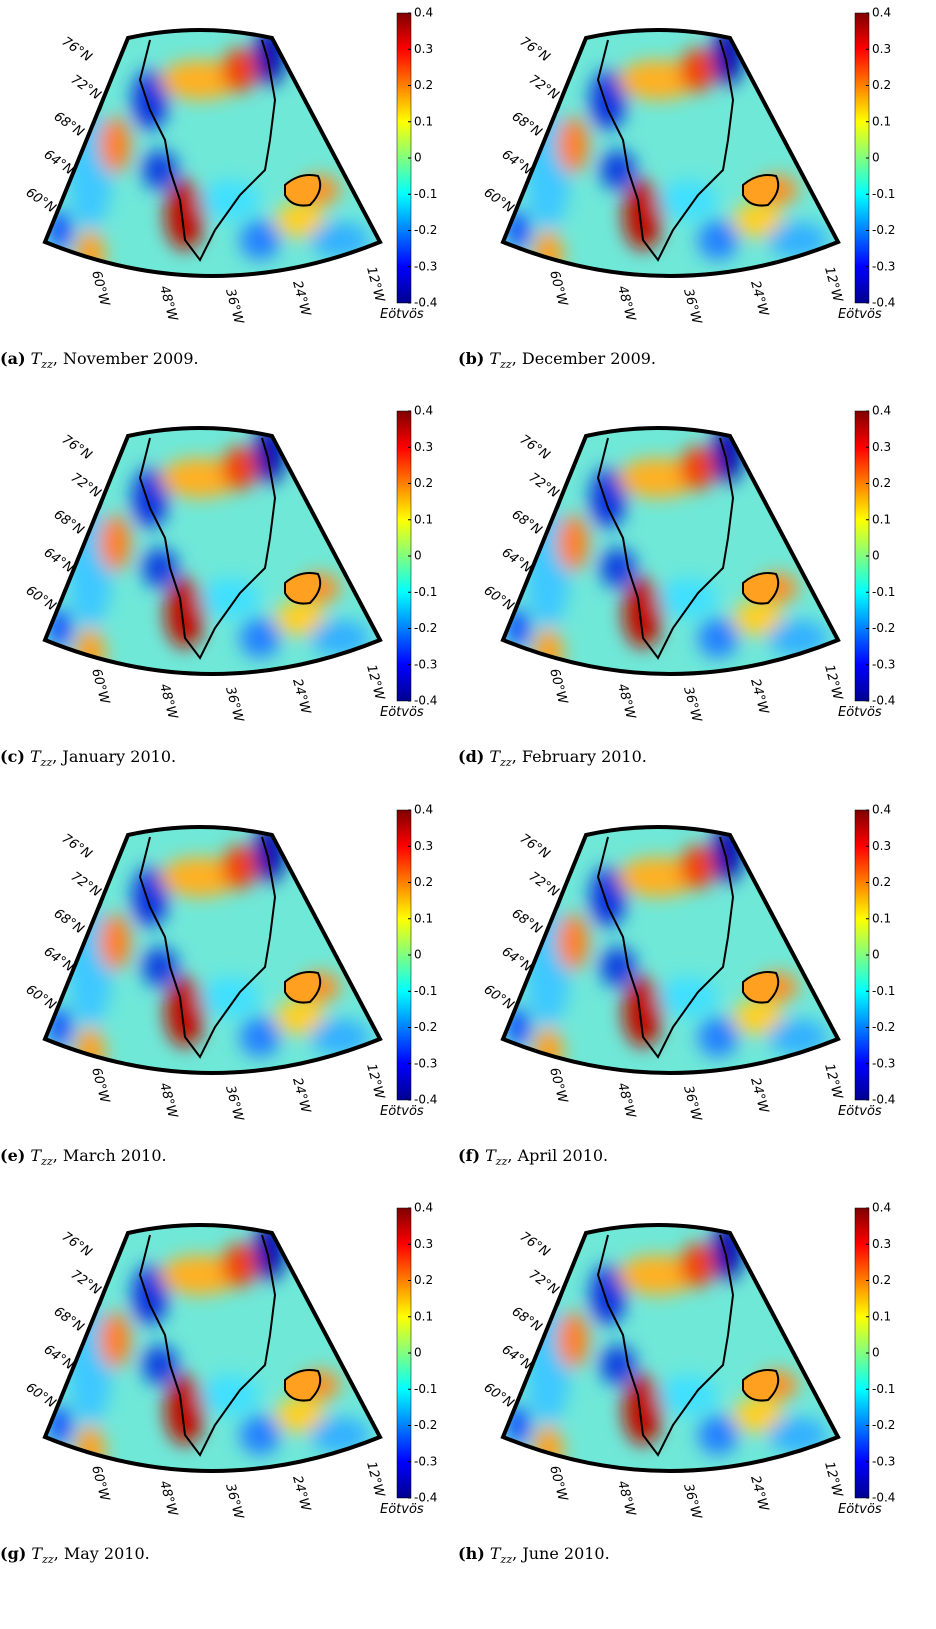  I want to click on caption-text: , January 2010., so click(114, 756).